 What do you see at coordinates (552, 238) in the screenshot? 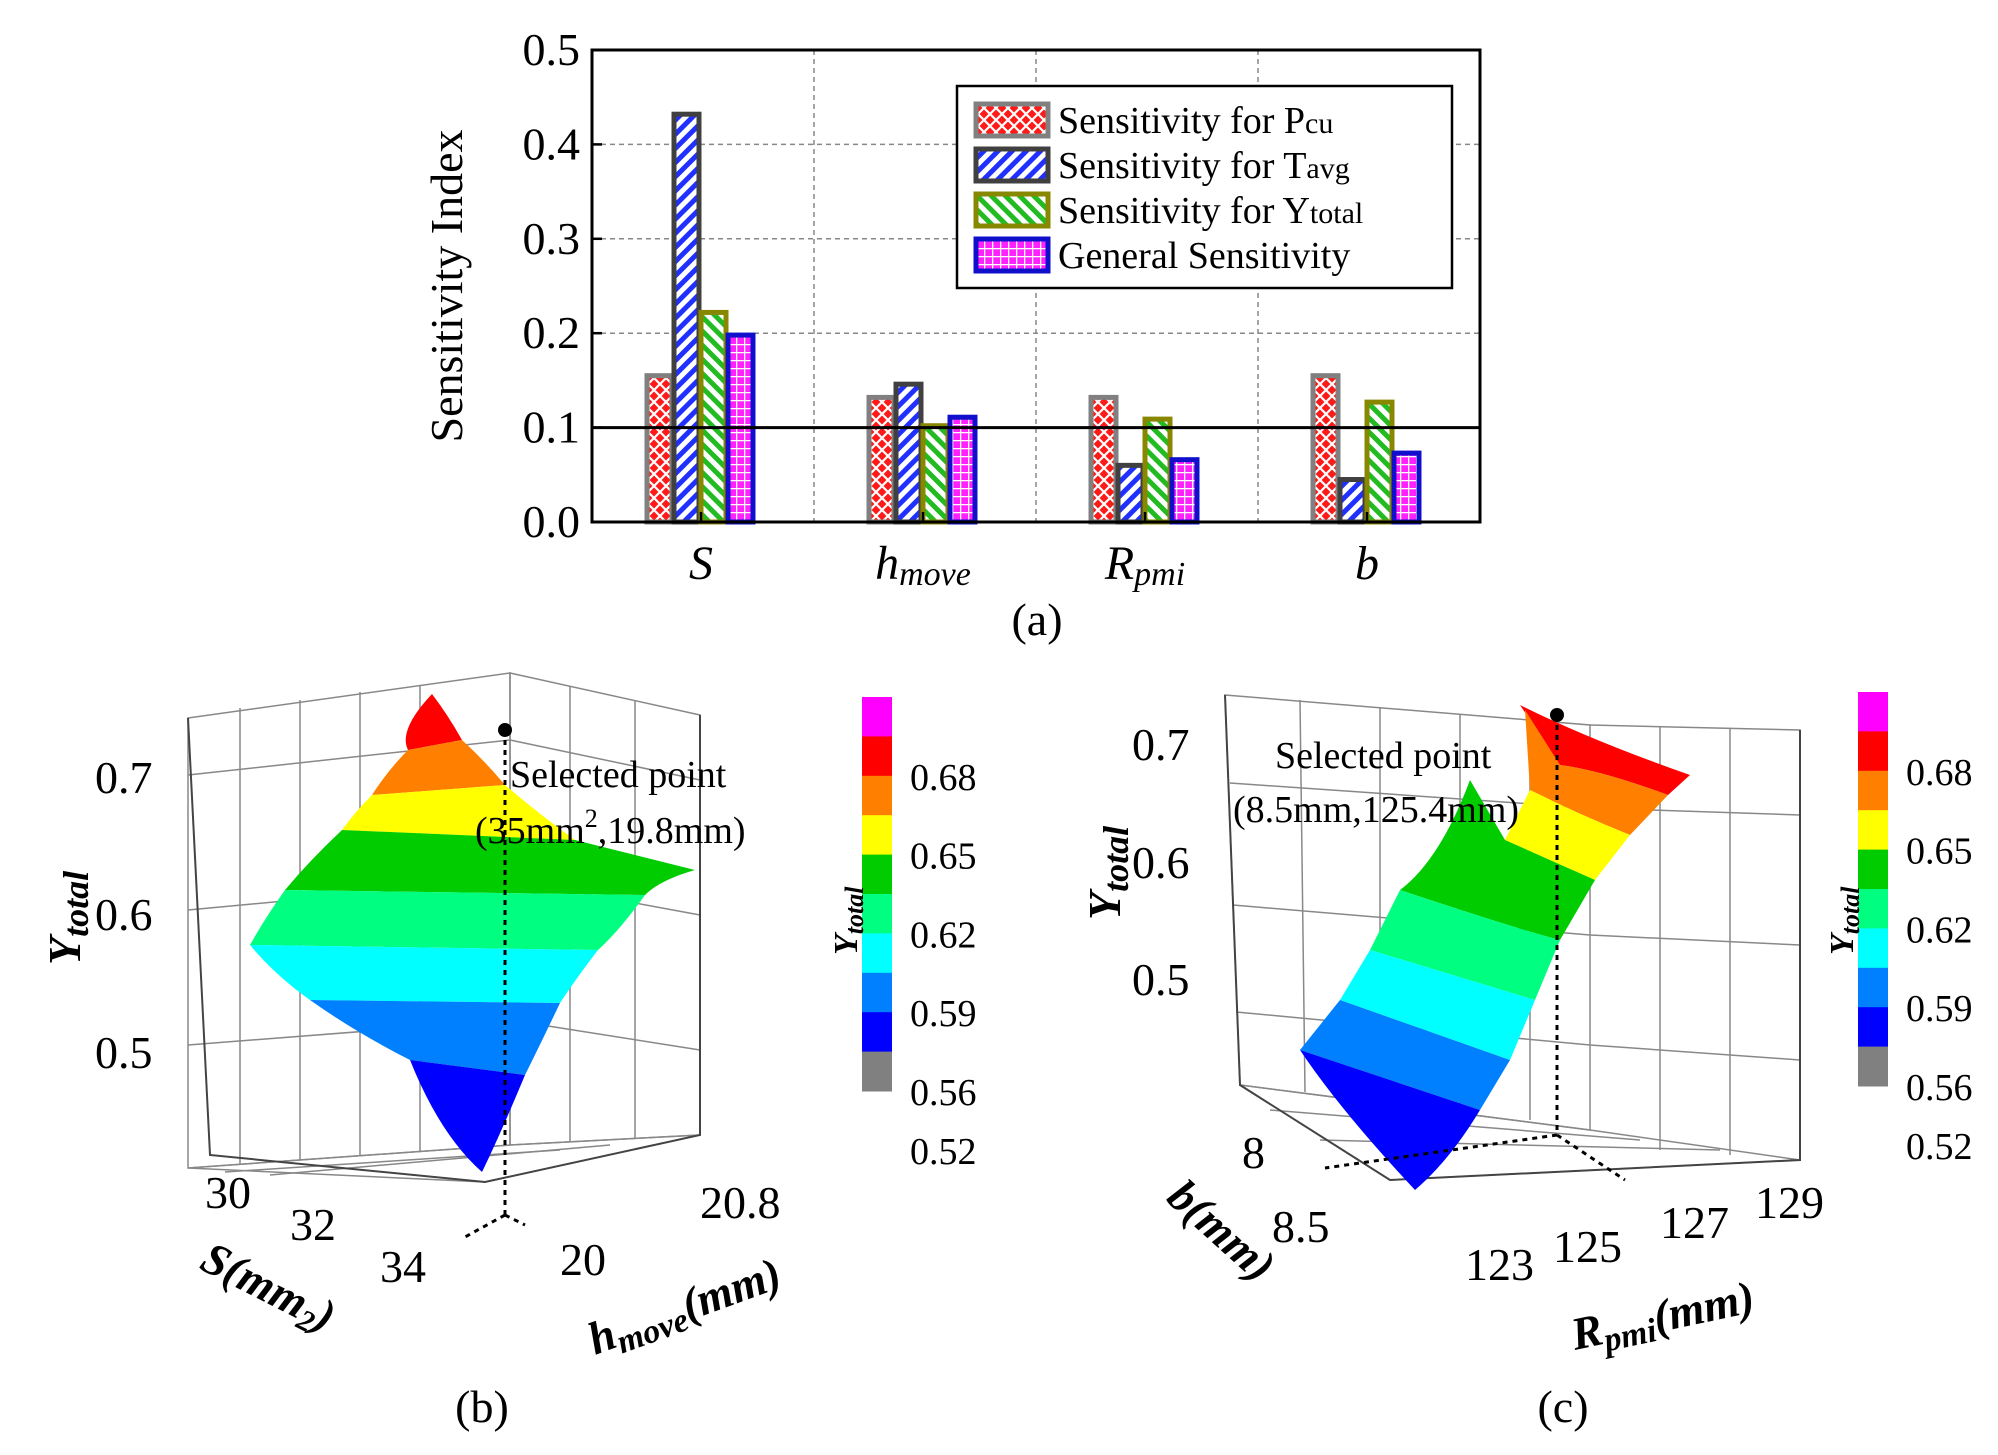
I see `a-y-tick-label: 0.3` at bounding box center [552, 238].